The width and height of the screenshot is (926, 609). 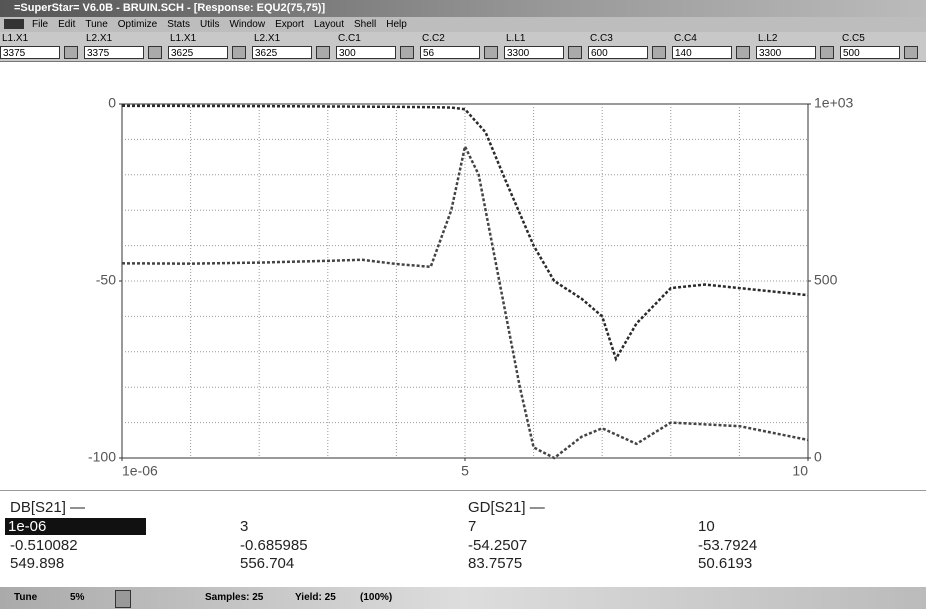 I want to click on param-value: 600, so click(x=618, y=52).